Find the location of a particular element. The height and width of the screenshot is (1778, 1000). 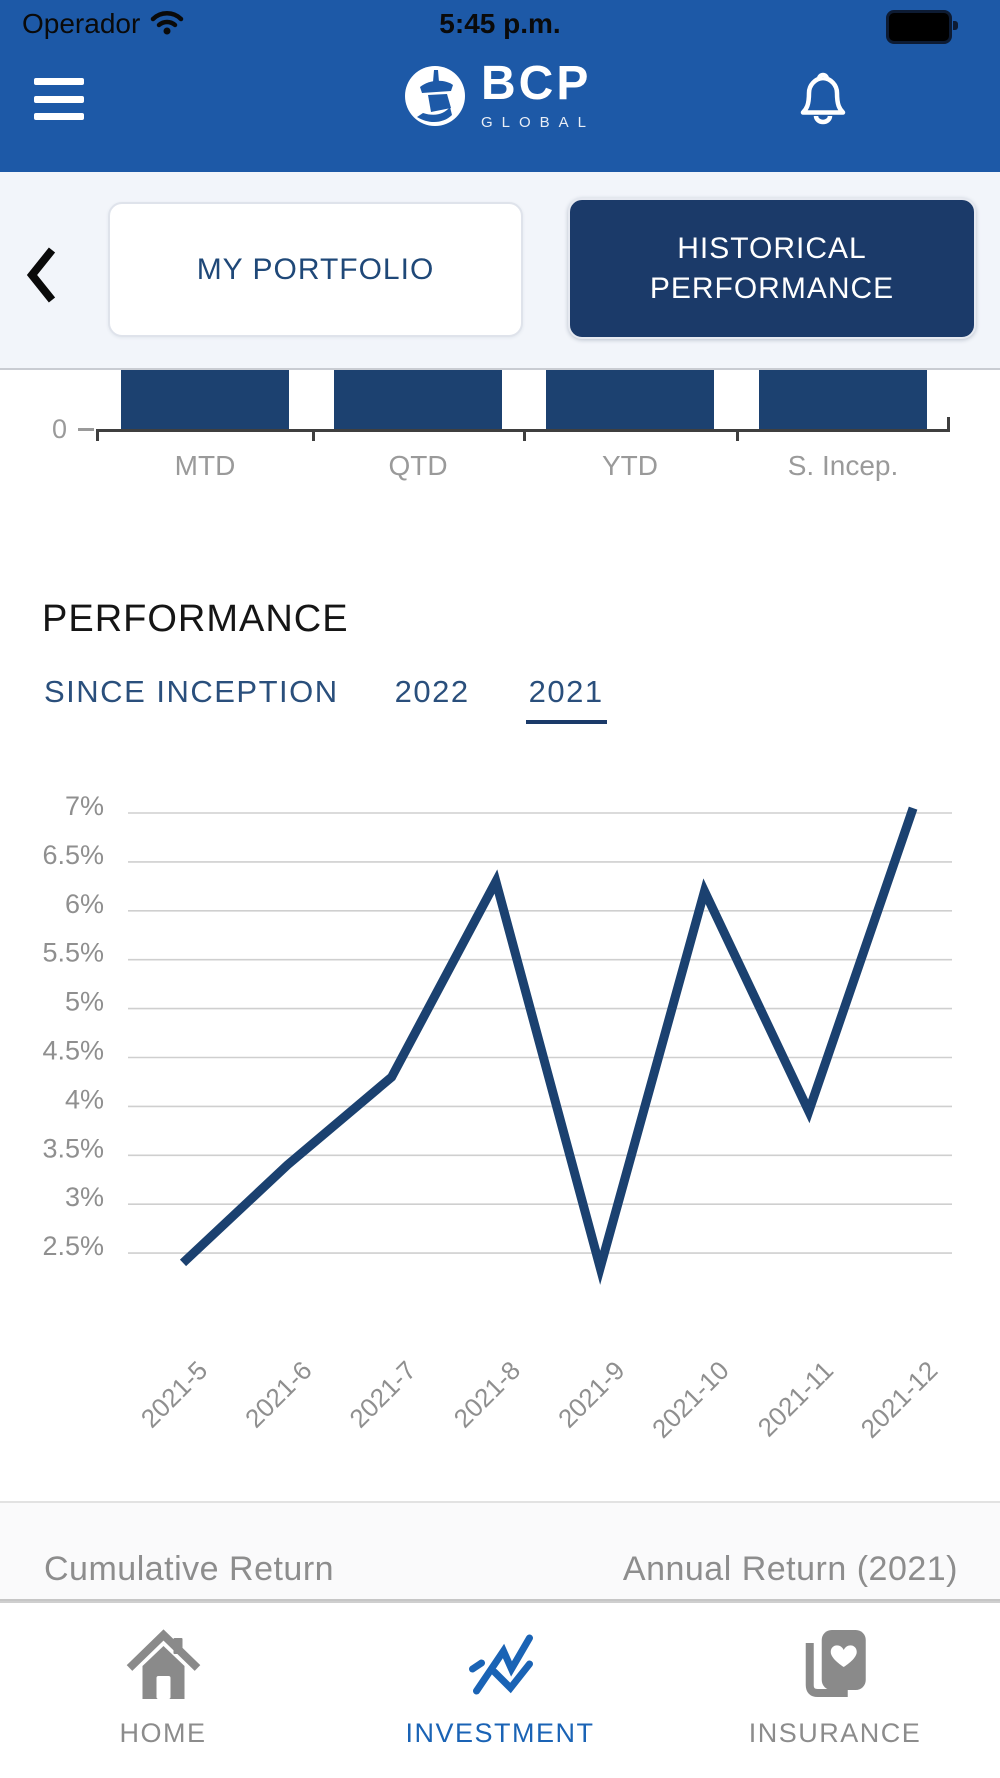

returns-bar-chart: 0 MTD QTD YTD S. Incep. is located at coordinates (500, 435).